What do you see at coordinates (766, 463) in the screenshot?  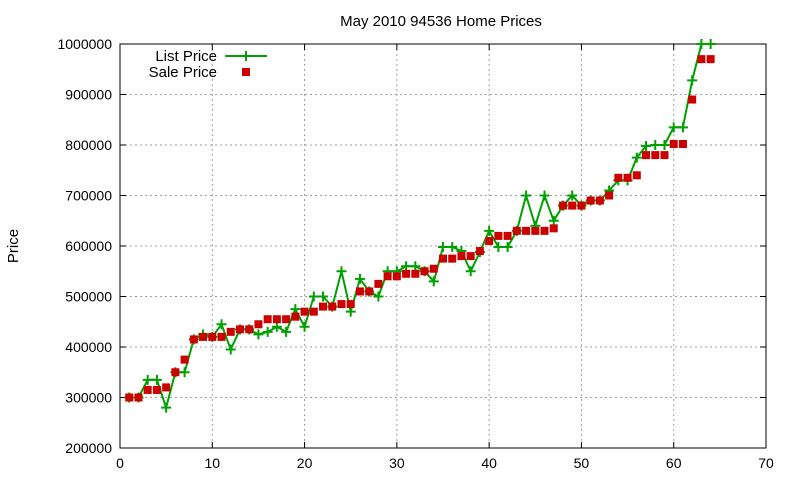 I see `x-tick-label: 70` at bounding box center [766, 463].